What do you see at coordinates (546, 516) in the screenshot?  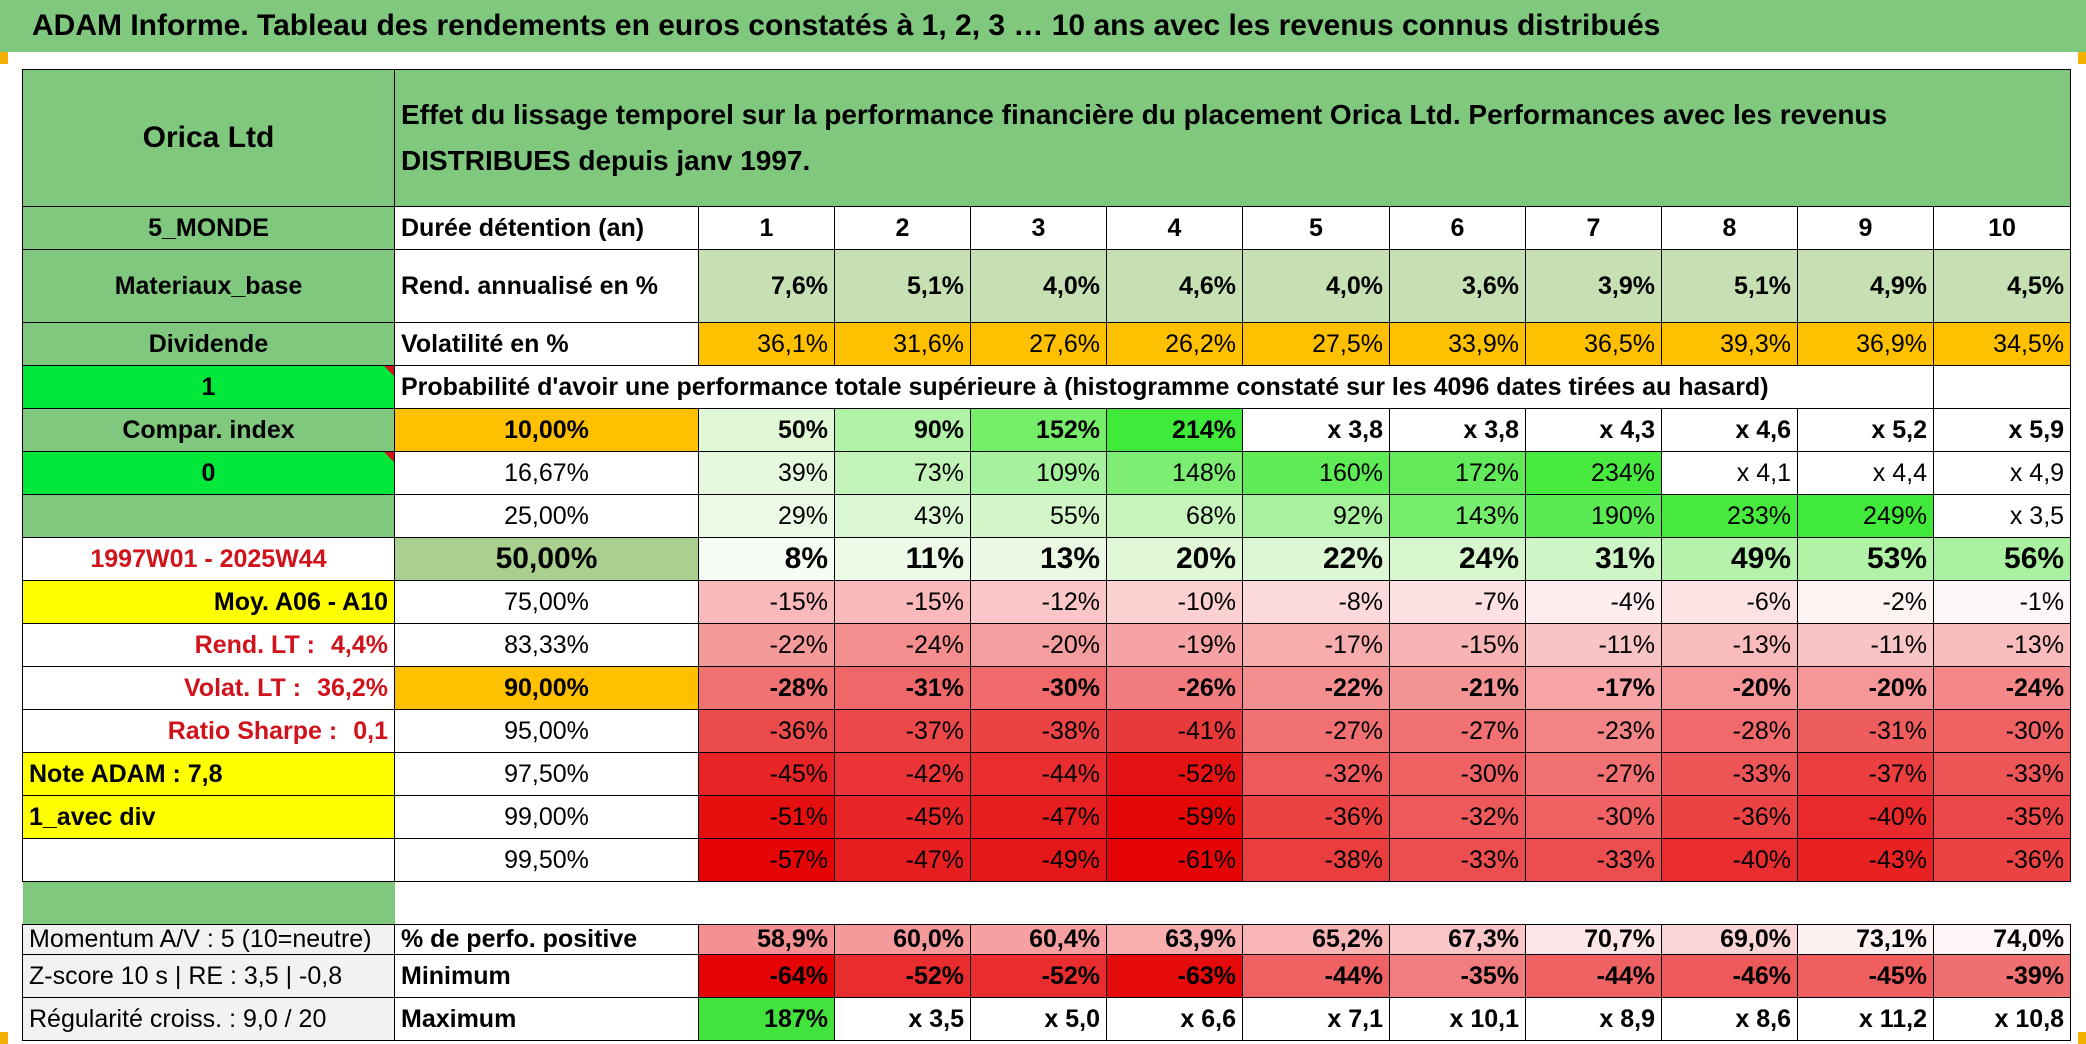 I see `probability-threshold: 25,00%` at bounding box center [546, 516].